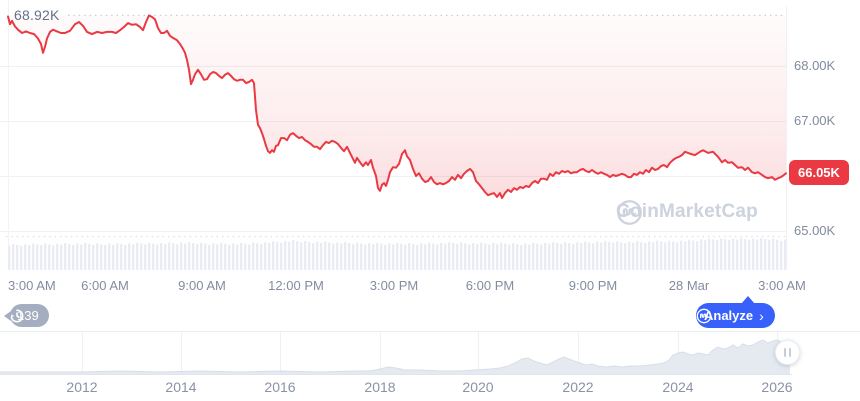 The image size is (860, 401). What do you see at coordinates (430, 353) in the screenshot?
I see `timeline-brush-track` at bounding box center [430, 353].